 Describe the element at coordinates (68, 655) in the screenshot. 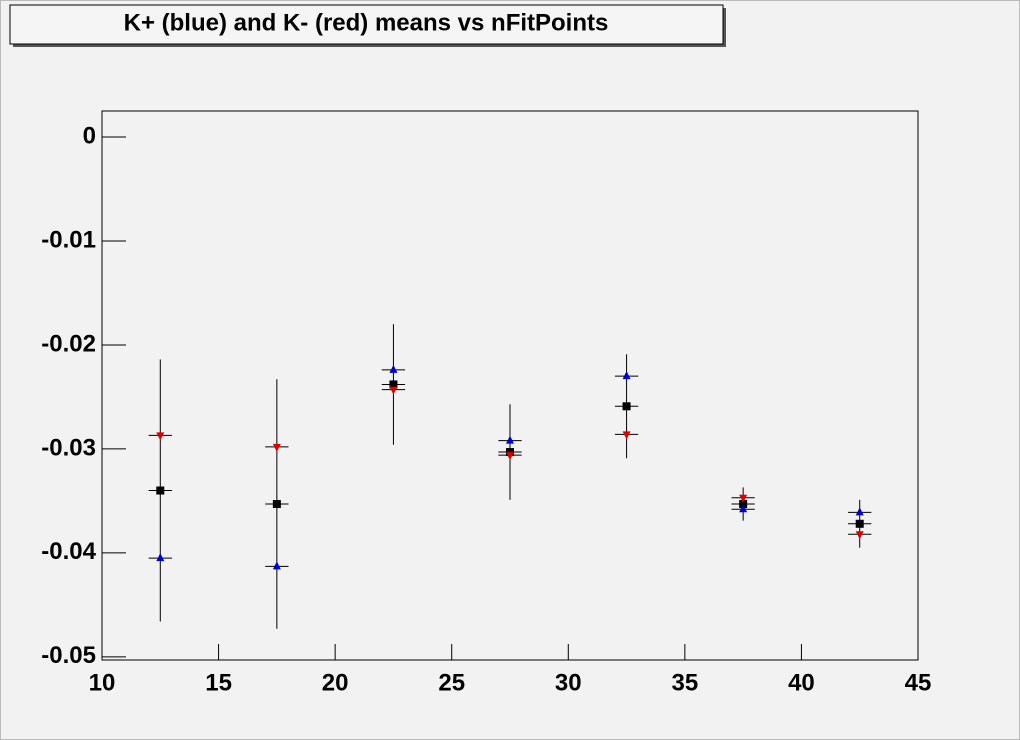

I see `y-tick-label: -0.05` at that location.